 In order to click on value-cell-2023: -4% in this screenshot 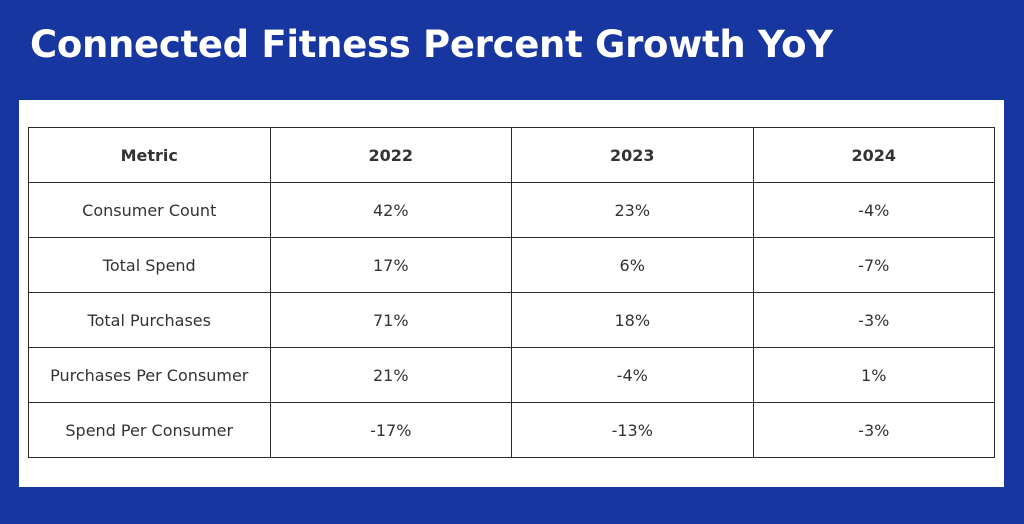, I will do `click(632, 375)`.